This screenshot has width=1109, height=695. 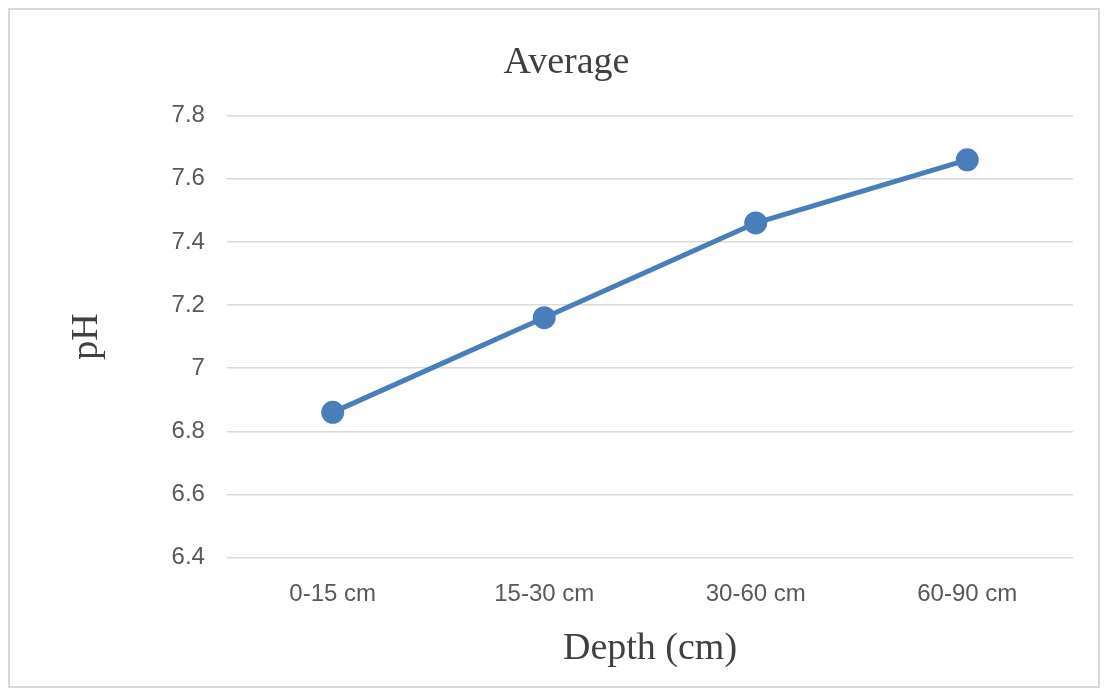 I want to click on y-tick-label: 6.8, so click(x=188, y=429).